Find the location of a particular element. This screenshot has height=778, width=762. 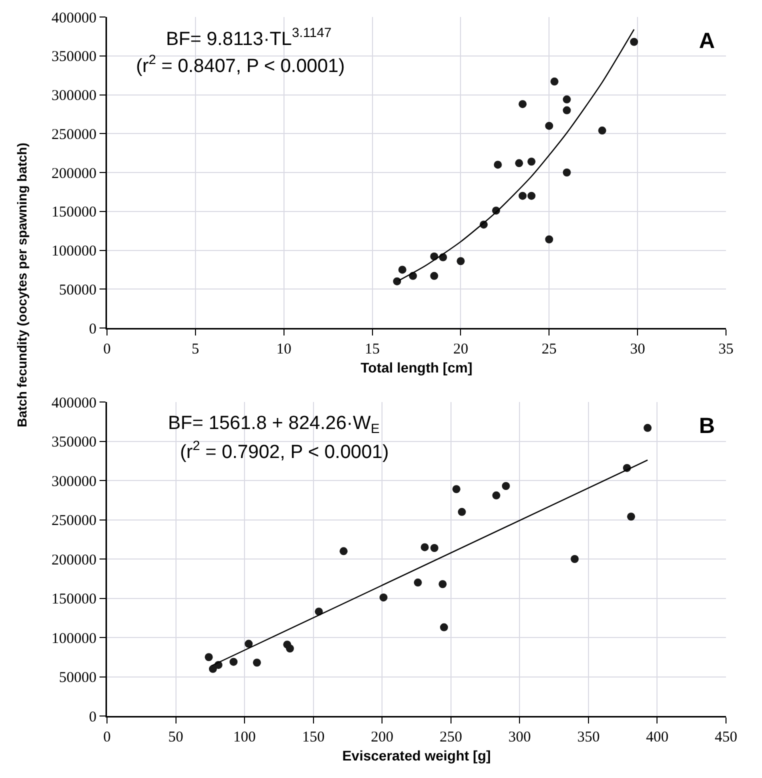

x-tick-label: 400 is located at coordinates (657, 738).